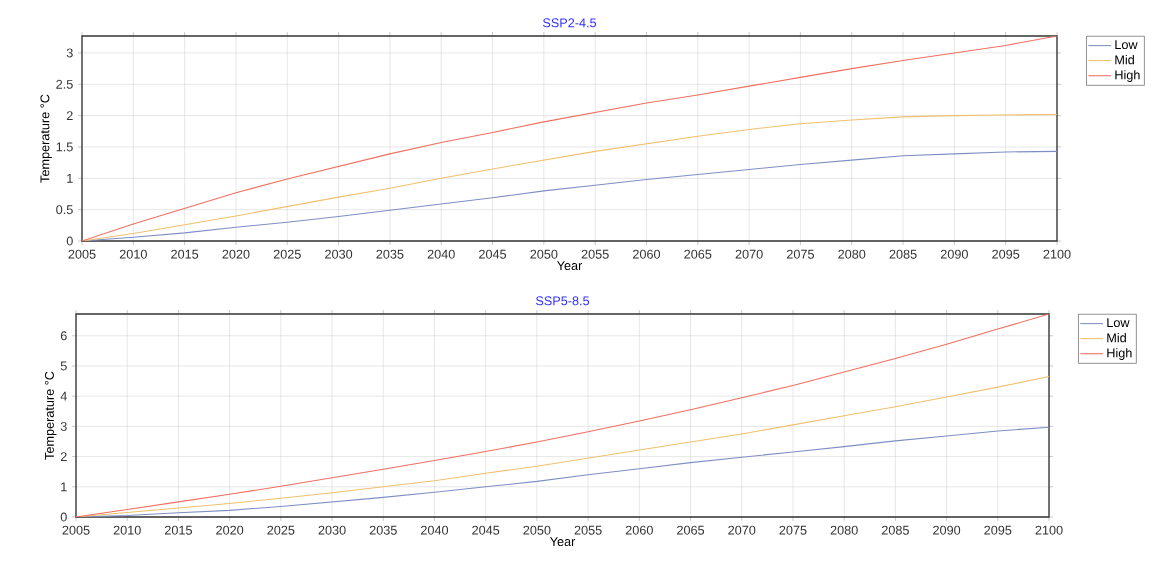 Image resolution: width=1160 pixels, height=583 pixels. What do you see at coordinates (64, 84) in the screenshot?
I see `y-tick-label: 2.5` at bounding box center [64, 84].